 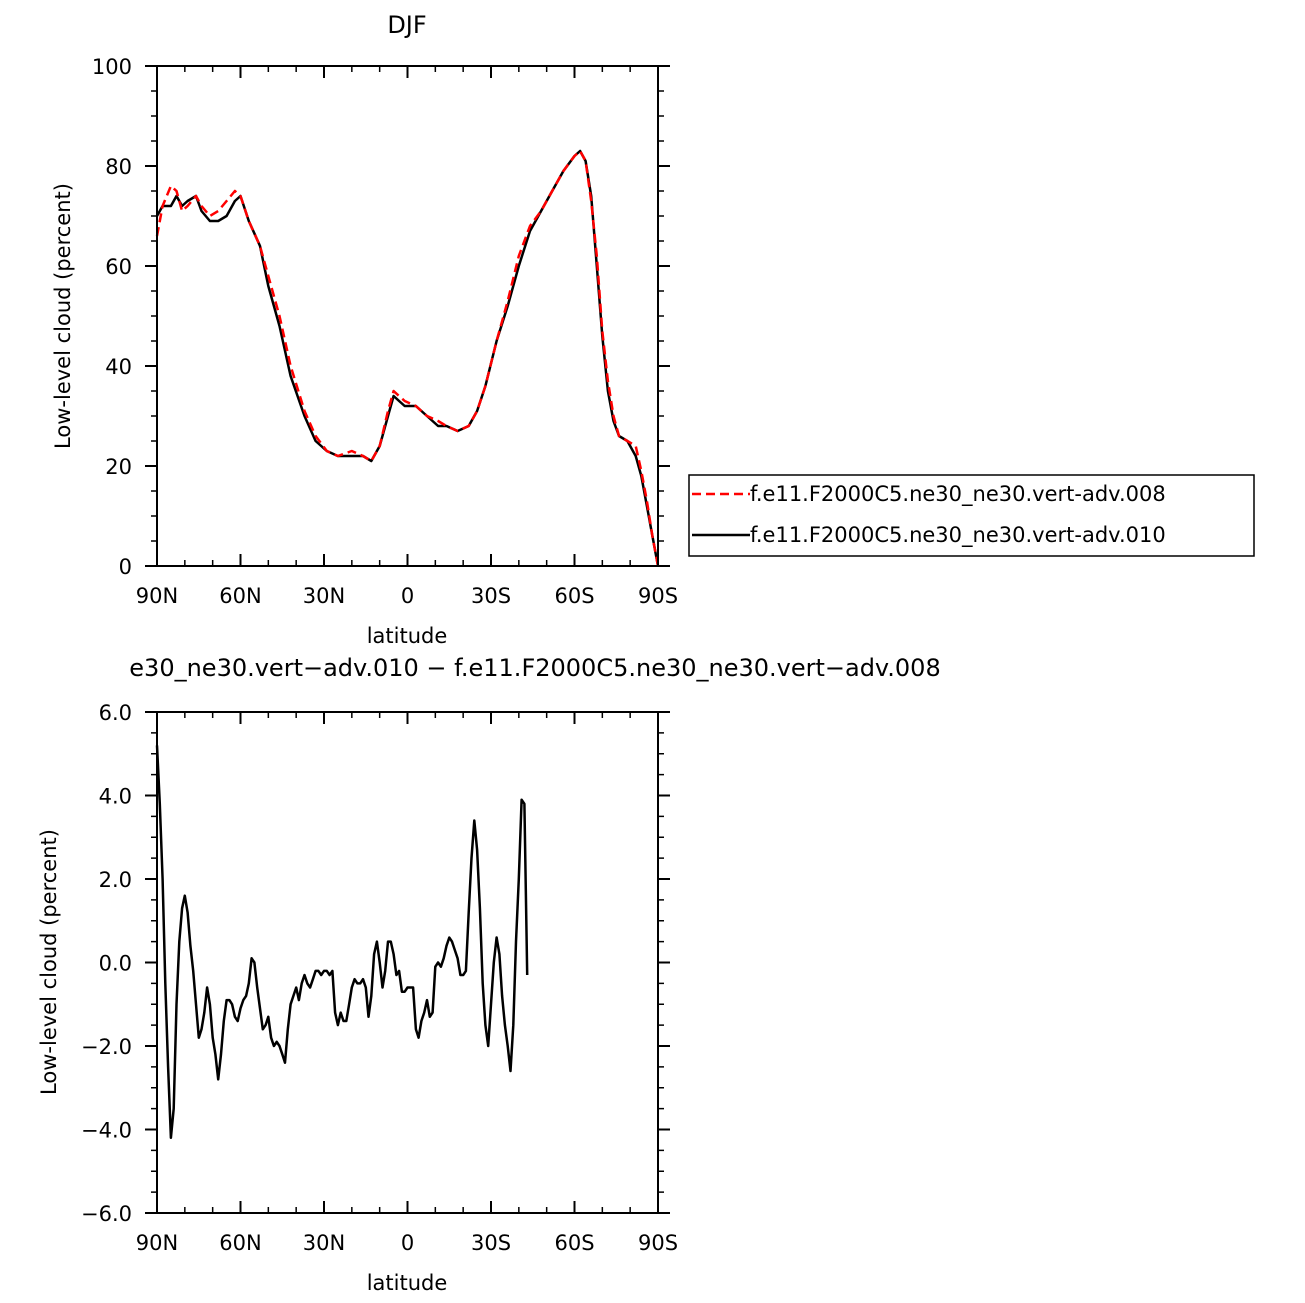 I want to click on top-x-tick-label: 90S, so click(x=658, y=596).